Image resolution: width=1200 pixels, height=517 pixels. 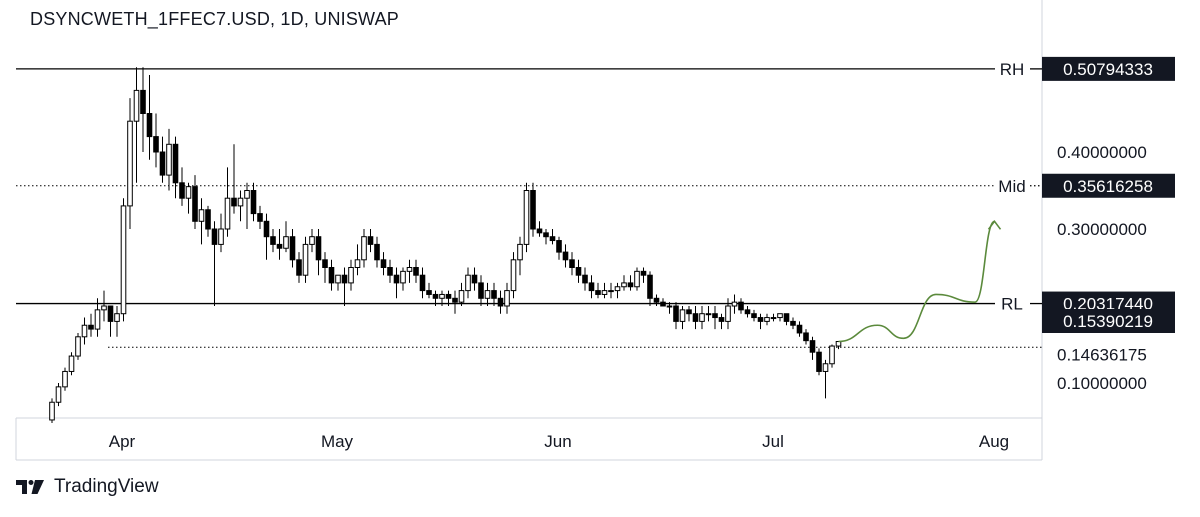 What do you see at coordinates (917, 281) in the screenshot?
I see `projection-path` at bounding box center [917, 281].